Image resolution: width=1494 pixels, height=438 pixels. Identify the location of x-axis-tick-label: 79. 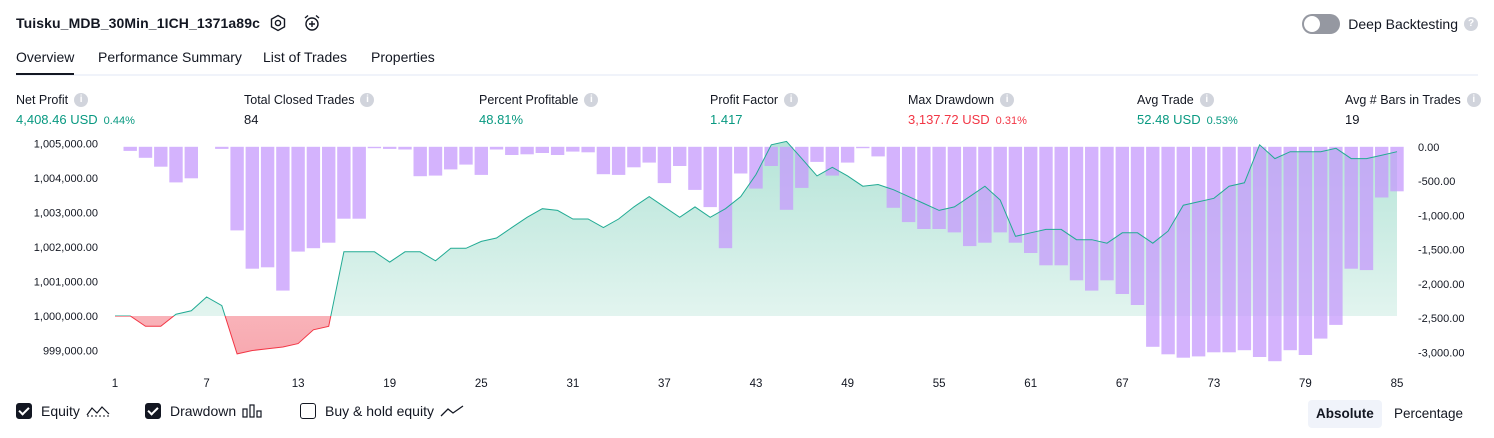
(1305, 384).